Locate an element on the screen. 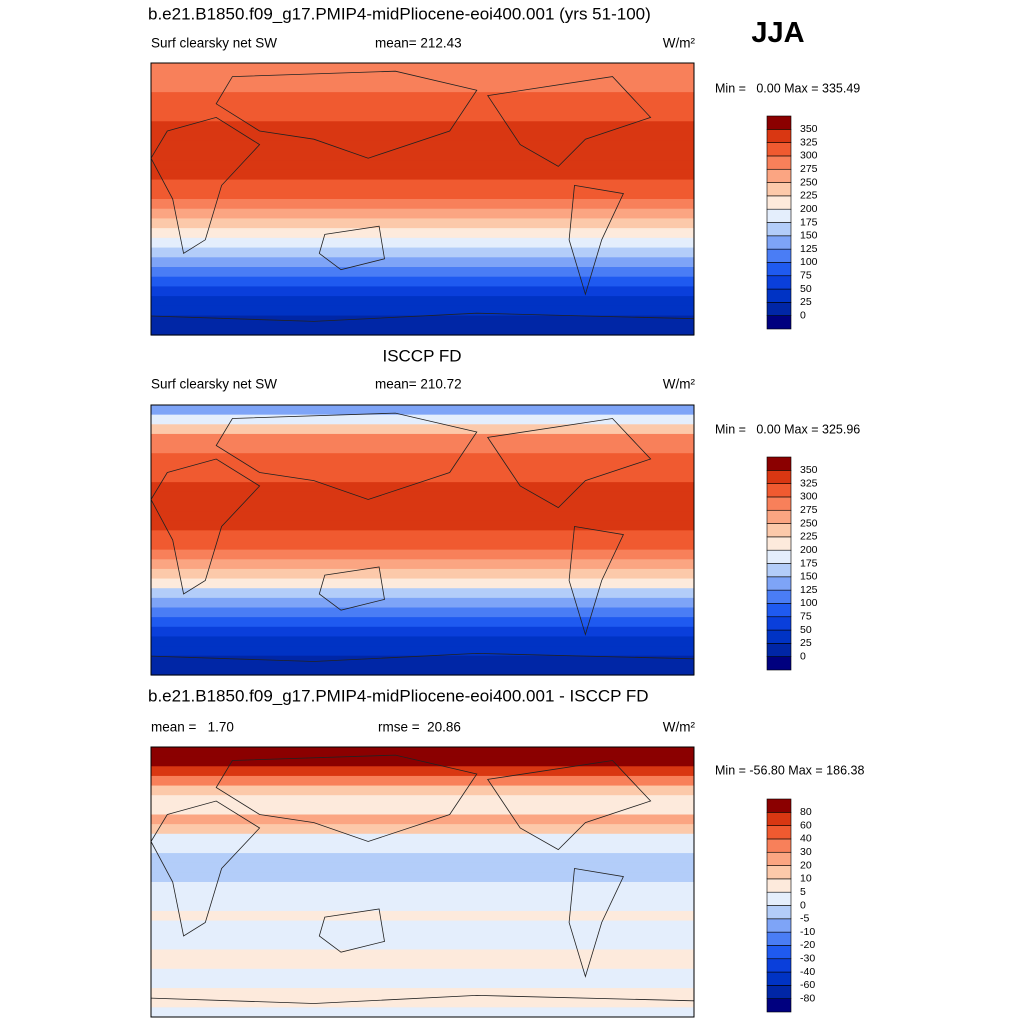 The height and width of the screenshot is (1029, 1024). colorbar-label: 25 is located at coordinates (806, 643).